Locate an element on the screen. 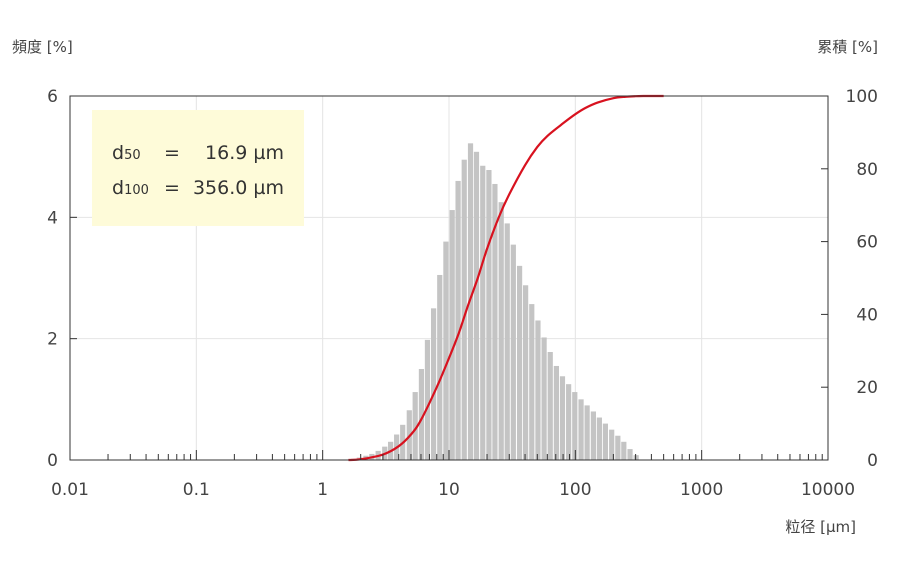 This screenshot has height=570, width=900. y-left-tick-label: 2 is located at coordinates (52, 340).